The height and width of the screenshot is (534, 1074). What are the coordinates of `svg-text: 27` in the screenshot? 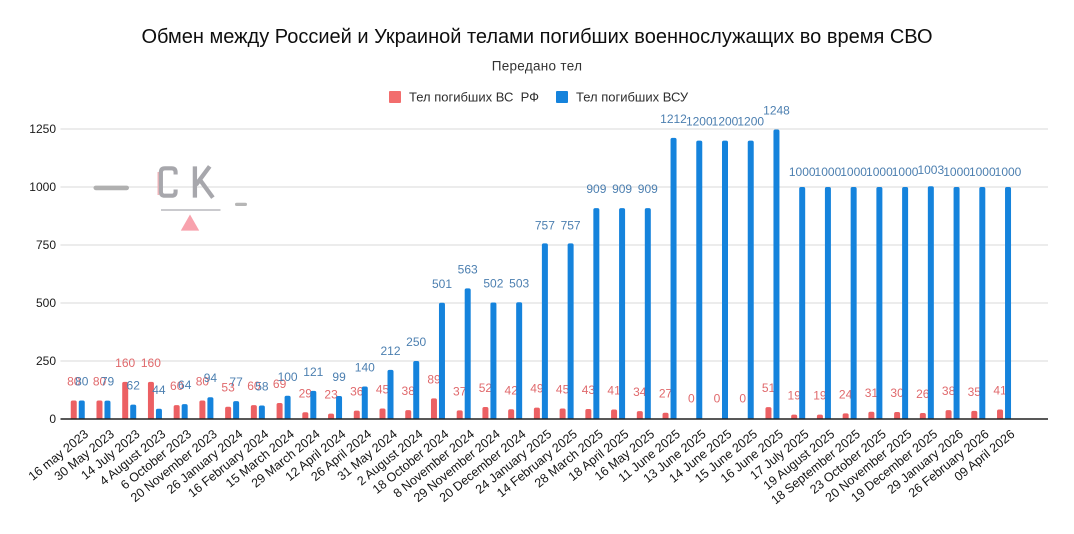 It's located at (666, 394).